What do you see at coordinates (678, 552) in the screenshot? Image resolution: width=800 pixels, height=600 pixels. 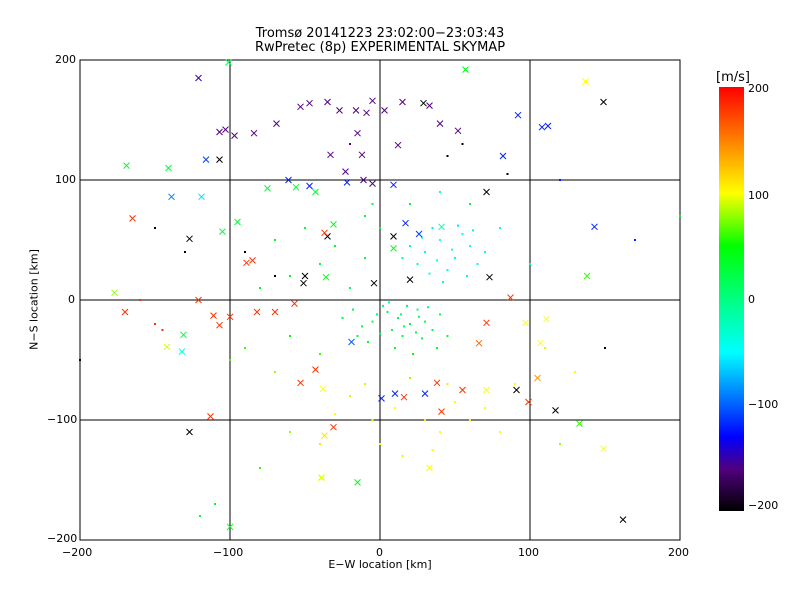 I see `x-tick: 200` at bounding box center [678, 552].